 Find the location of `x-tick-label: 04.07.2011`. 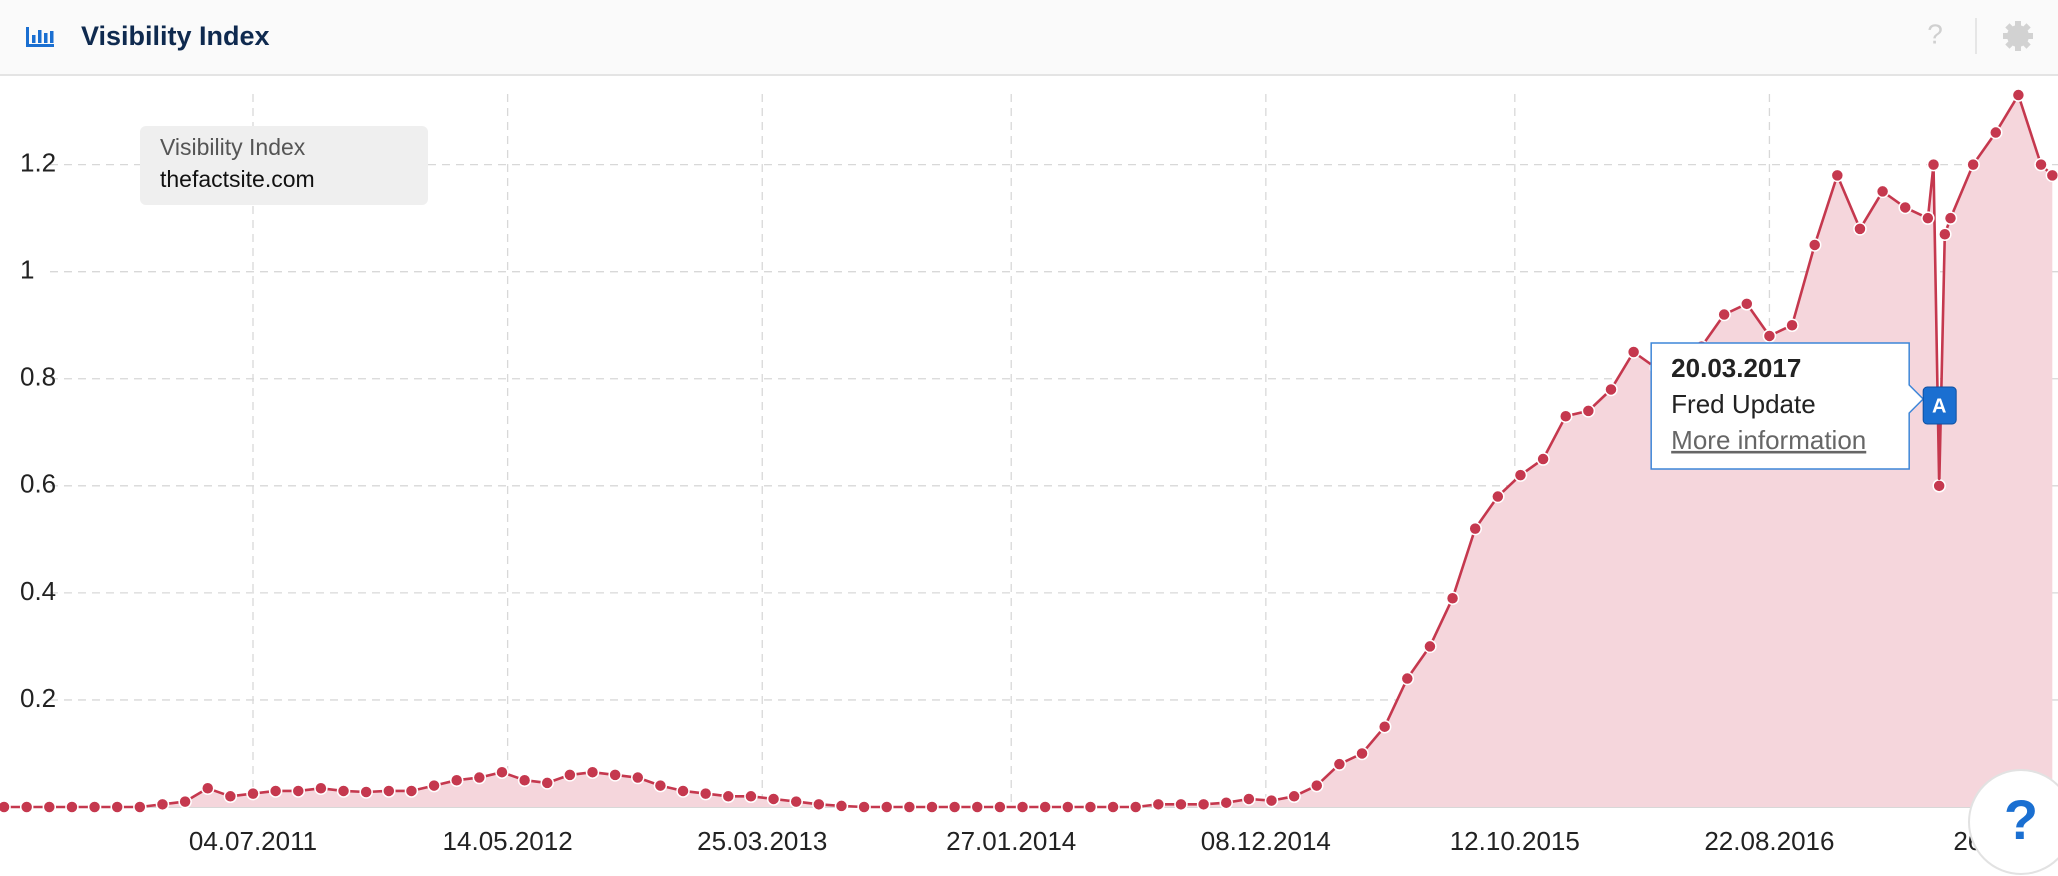

x-tick-label: 04.07.2011 is located at coordinates (253, 841).